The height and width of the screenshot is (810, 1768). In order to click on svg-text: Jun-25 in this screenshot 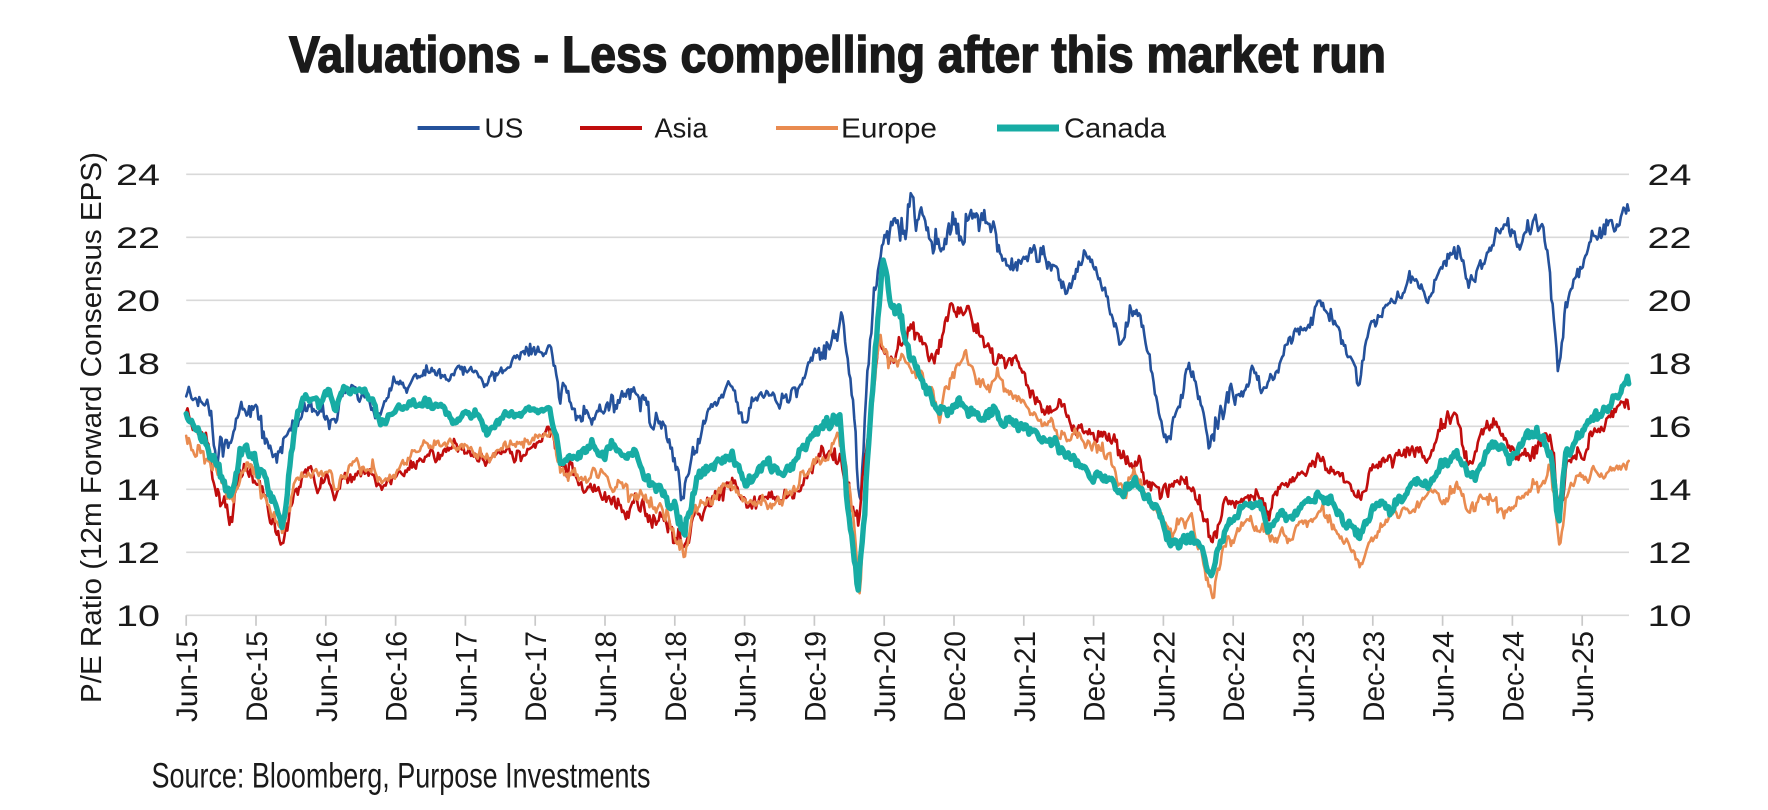, I will do `click(1583, 676)`.